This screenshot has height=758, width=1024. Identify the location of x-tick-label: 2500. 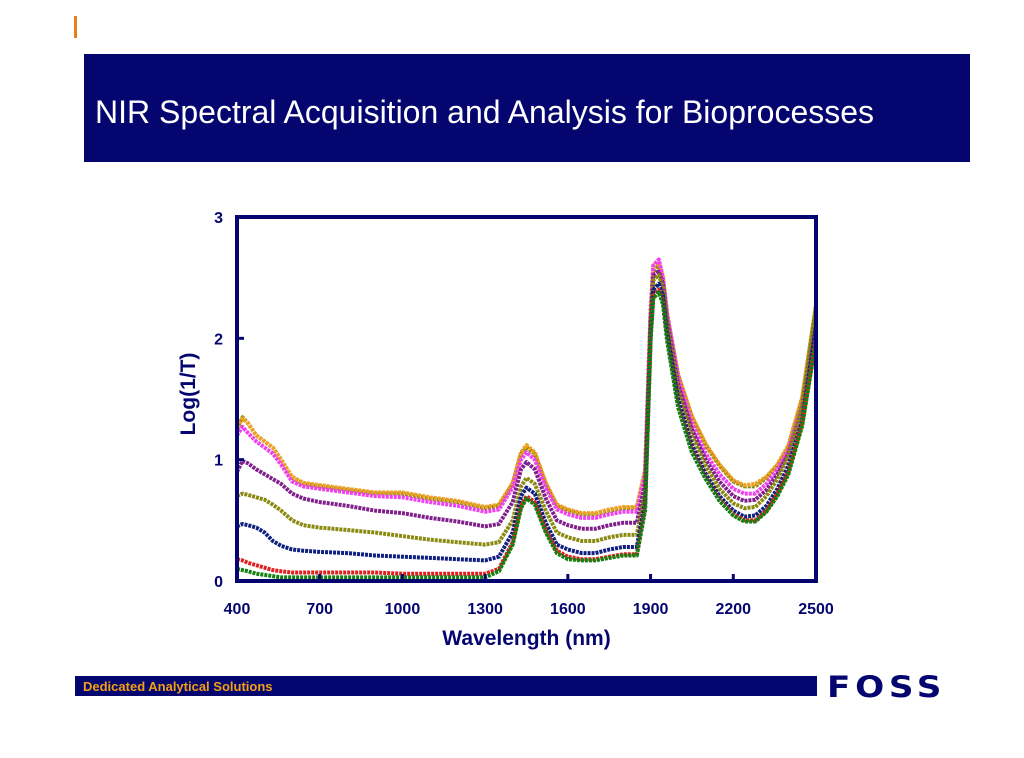
(816, 609).